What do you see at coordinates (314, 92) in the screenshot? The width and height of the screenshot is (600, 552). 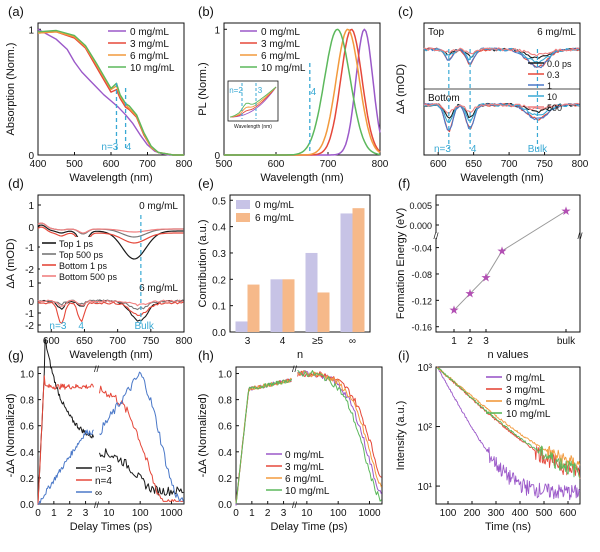 I see `panel-b-annot-4: 4` at bounding box center [314, 92].